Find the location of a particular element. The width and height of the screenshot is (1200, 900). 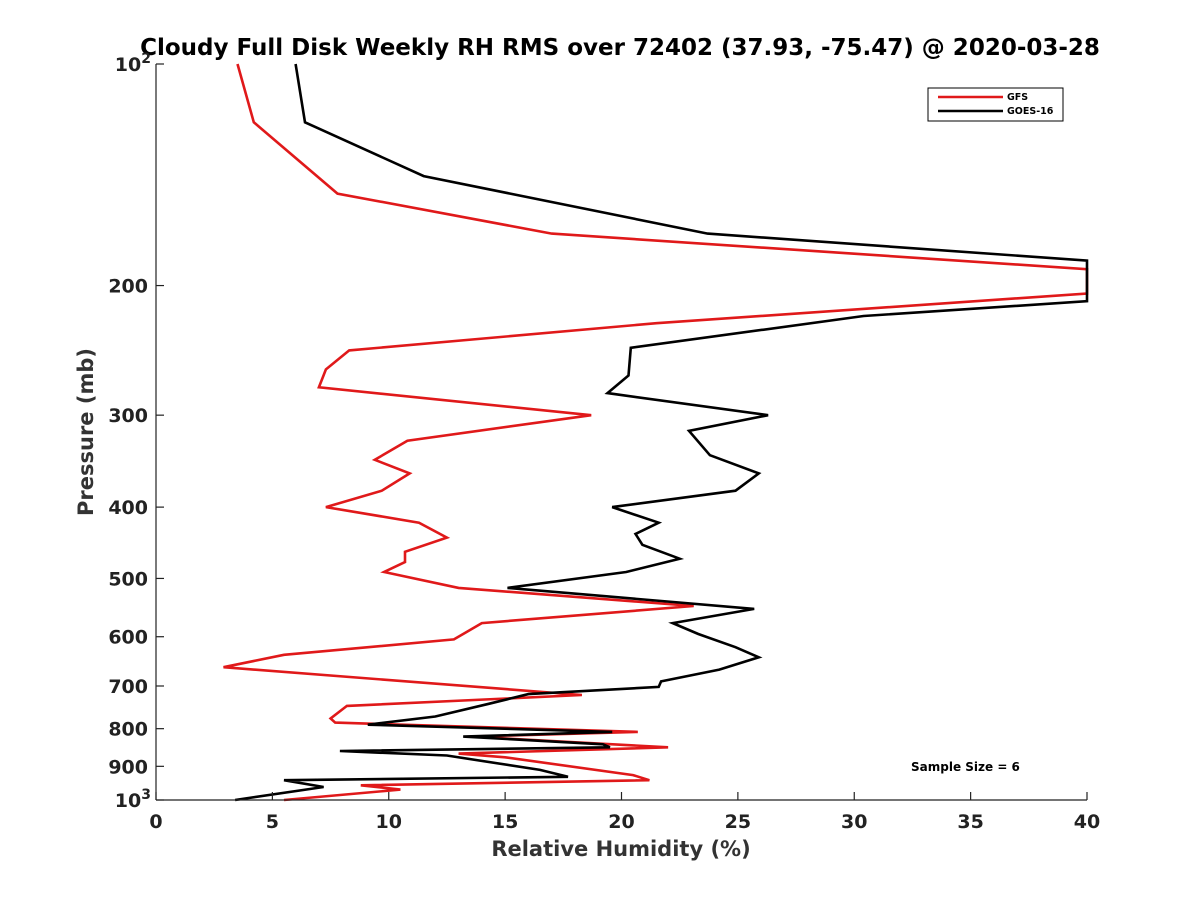

x-tick-label: 35 is located at coordinates (970, 822).